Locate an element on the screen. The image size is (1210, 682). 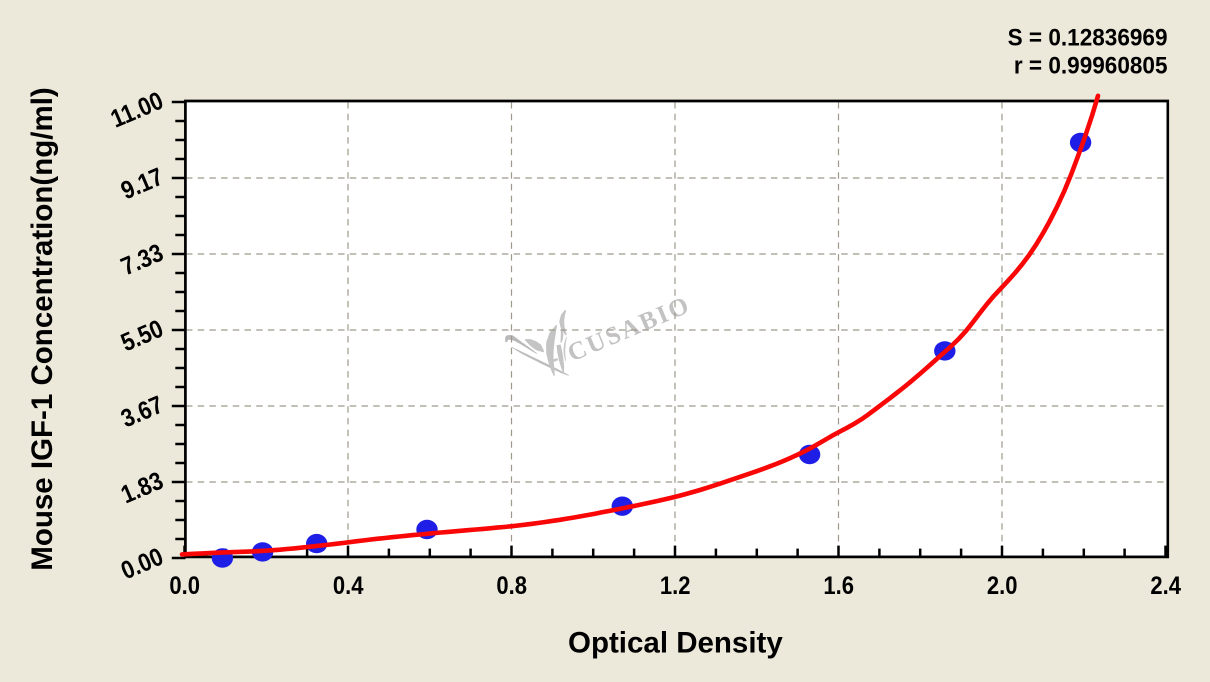
svg-text: r = 0.99960805 is located at coordinates (1091, 65).